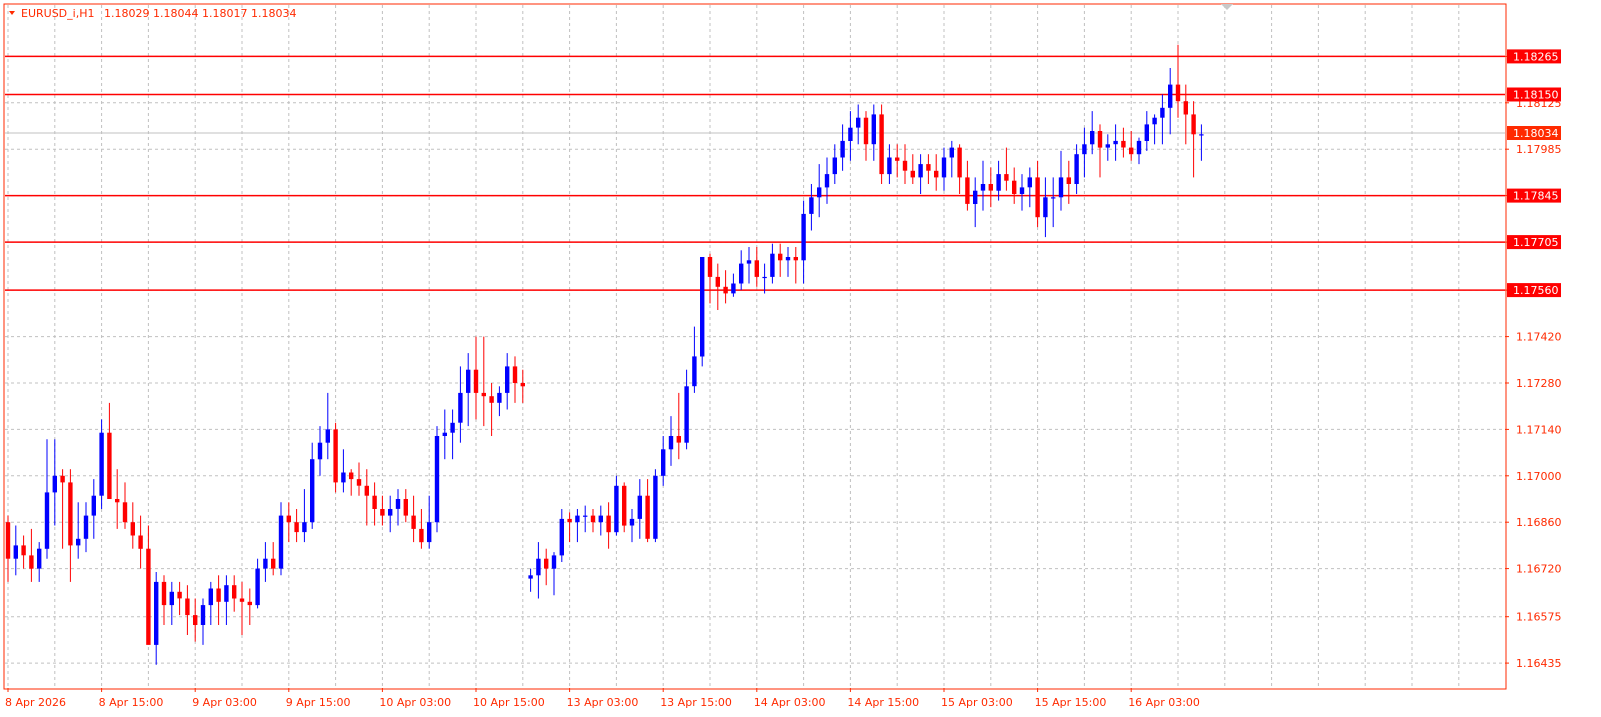 Image resolution: width=1601 pixels, height=717 pixels. I want to click on price-tick-label: 1.16720, so click(1539, 569).